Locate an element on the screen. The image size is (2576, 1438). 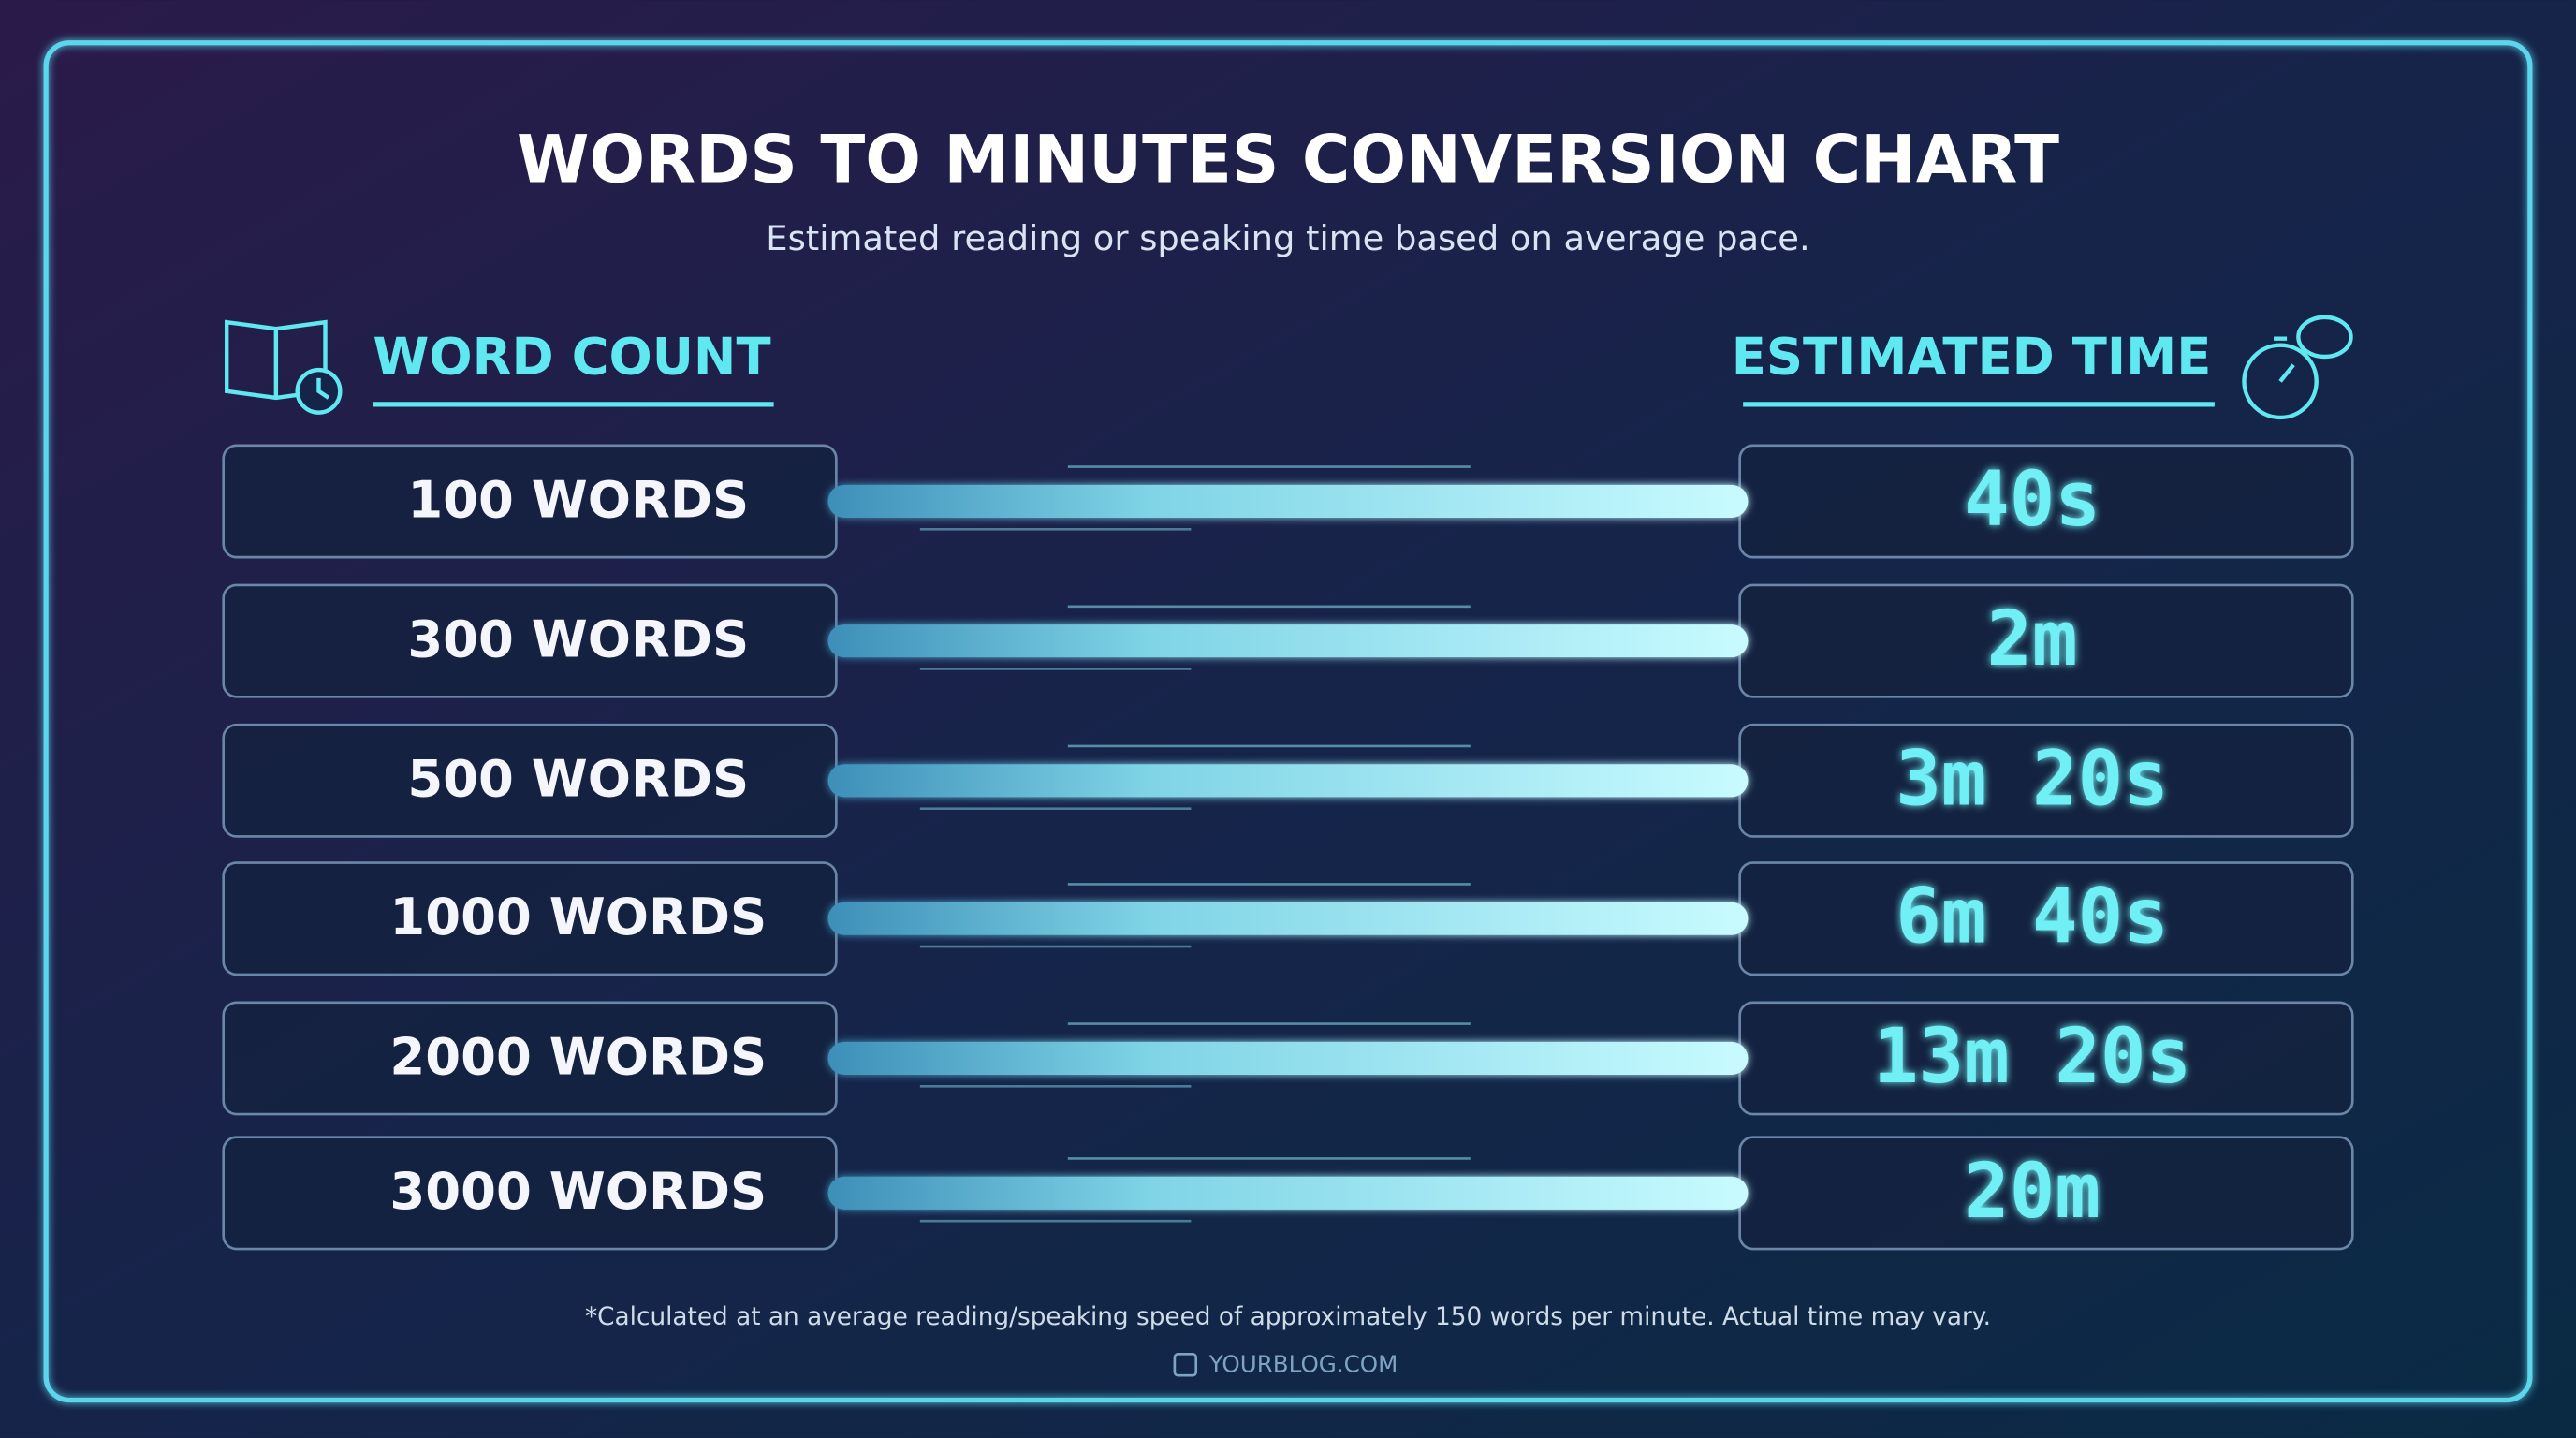
estimated-time: 3m 20s is located at coordinates (2032, 779).